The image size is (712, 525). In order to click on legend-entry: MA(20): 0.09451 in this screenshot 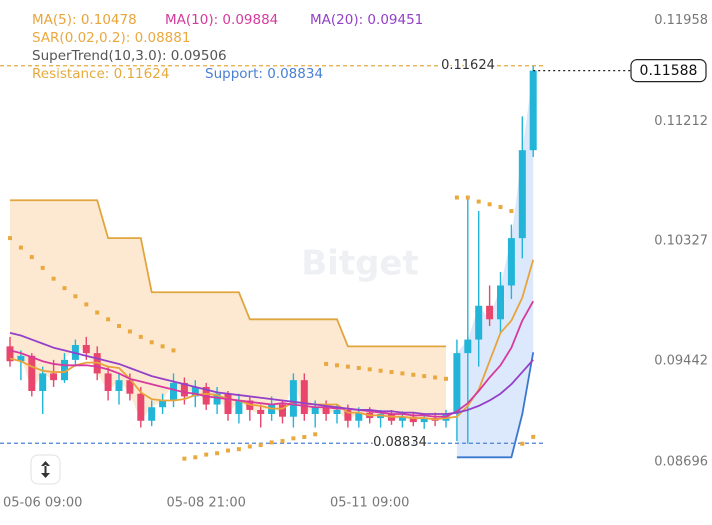, I will do `click(366, 20)`.